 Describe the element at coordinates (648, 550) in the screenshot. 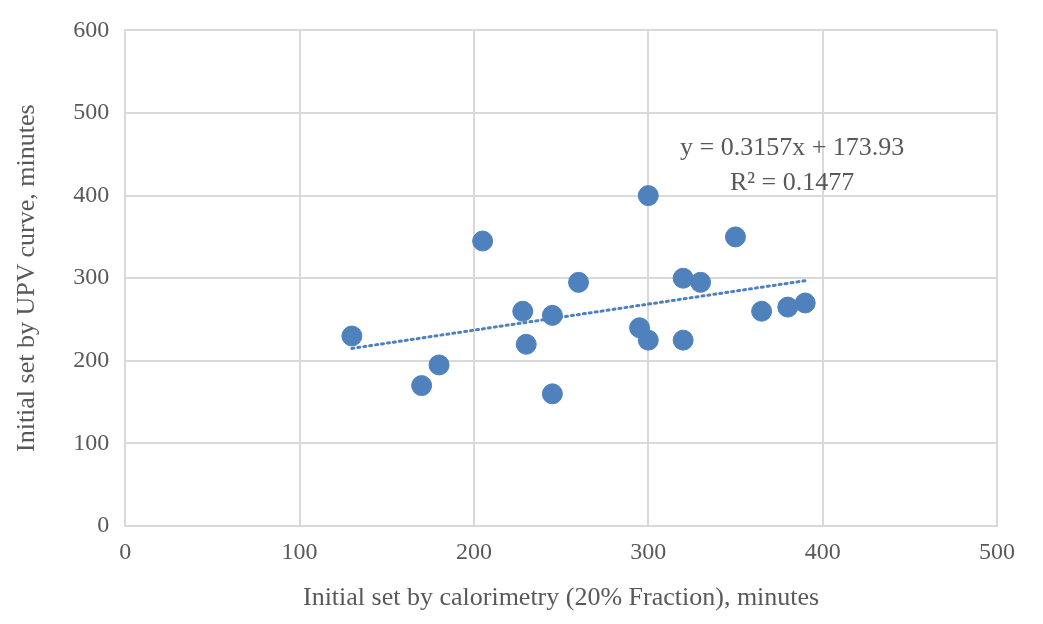

I see `x-tick-label: 300` at that location.